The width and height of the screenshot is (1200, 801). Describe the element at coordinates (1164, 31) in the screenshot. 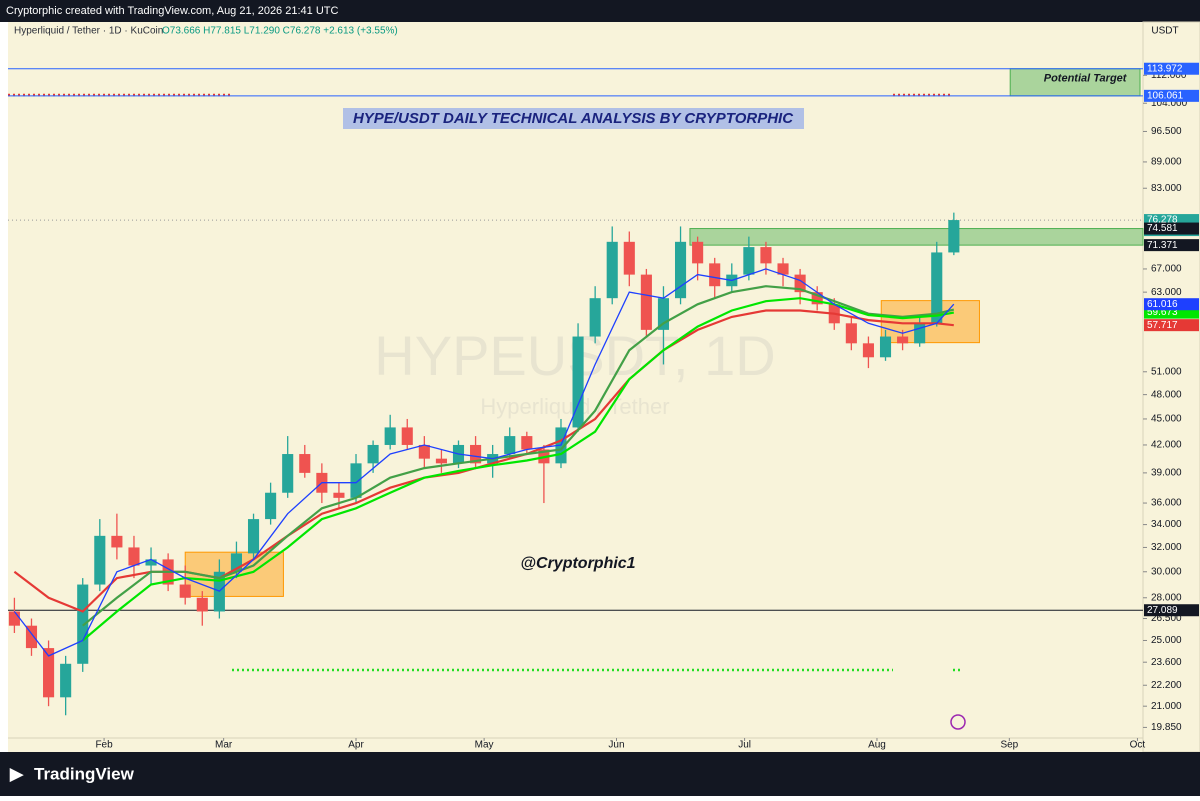

I see `currency: USDT` at that location.